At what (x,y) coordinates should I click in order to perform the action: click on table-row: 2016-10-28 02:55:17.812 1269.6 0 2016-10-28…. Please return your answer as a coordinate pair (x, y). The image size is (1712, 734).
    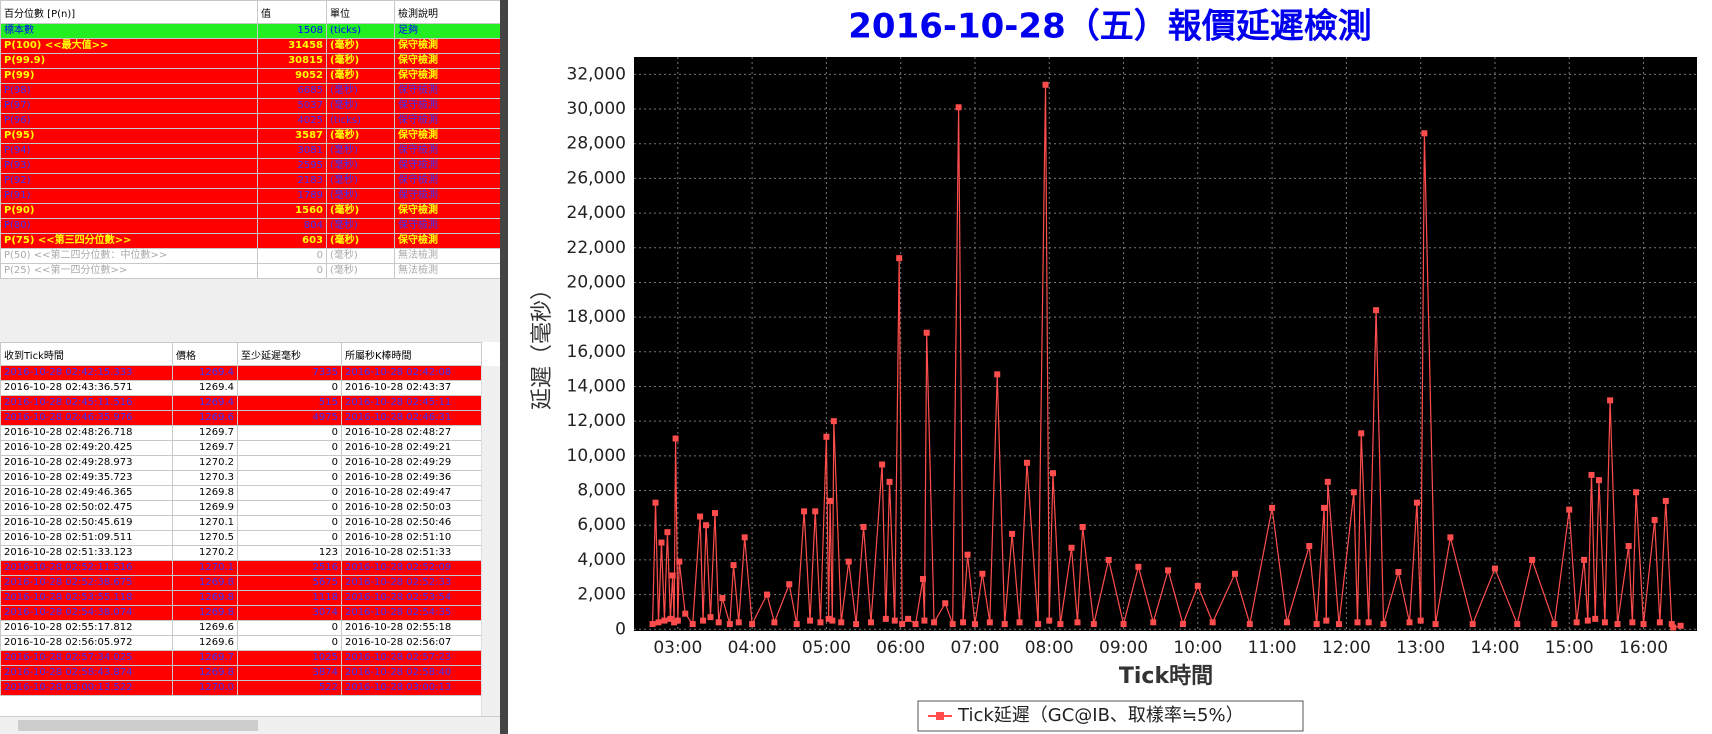
    Looking at the image, I should click on (241, 628).